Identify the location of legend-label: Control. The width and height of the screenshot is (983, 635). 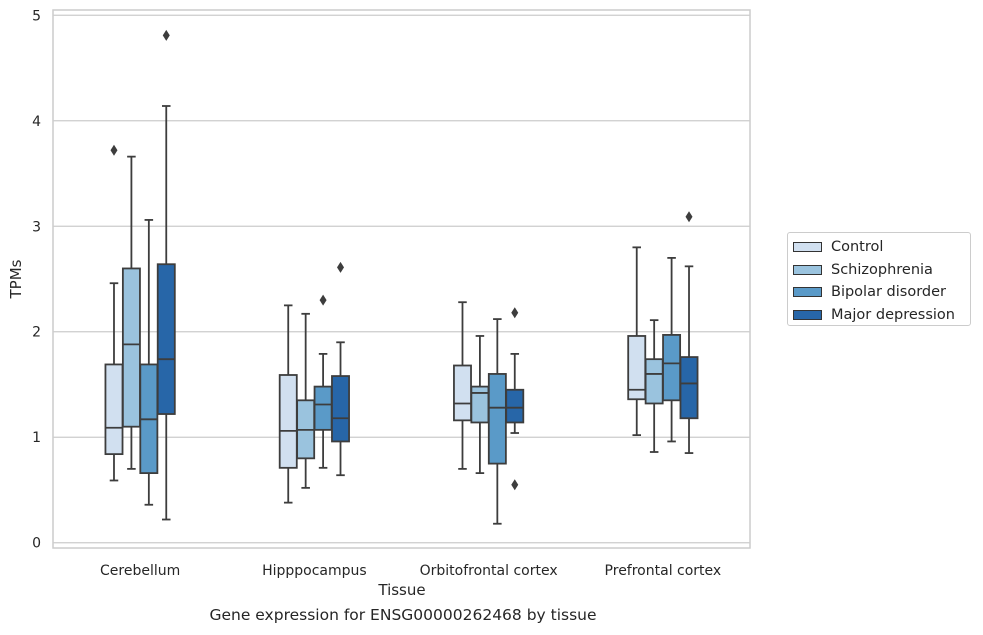
(857, 247).